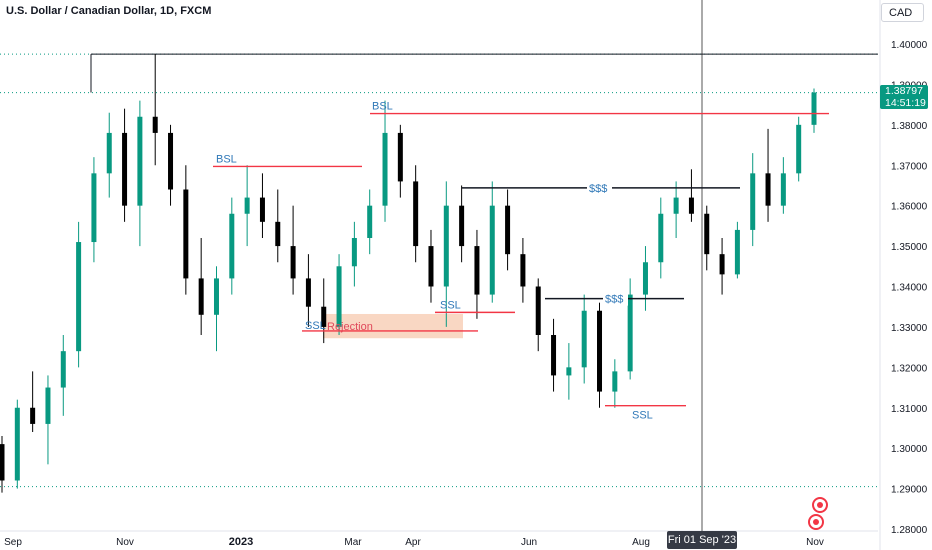  I want to click on rejection-label: Rejection, so click(350, 327).